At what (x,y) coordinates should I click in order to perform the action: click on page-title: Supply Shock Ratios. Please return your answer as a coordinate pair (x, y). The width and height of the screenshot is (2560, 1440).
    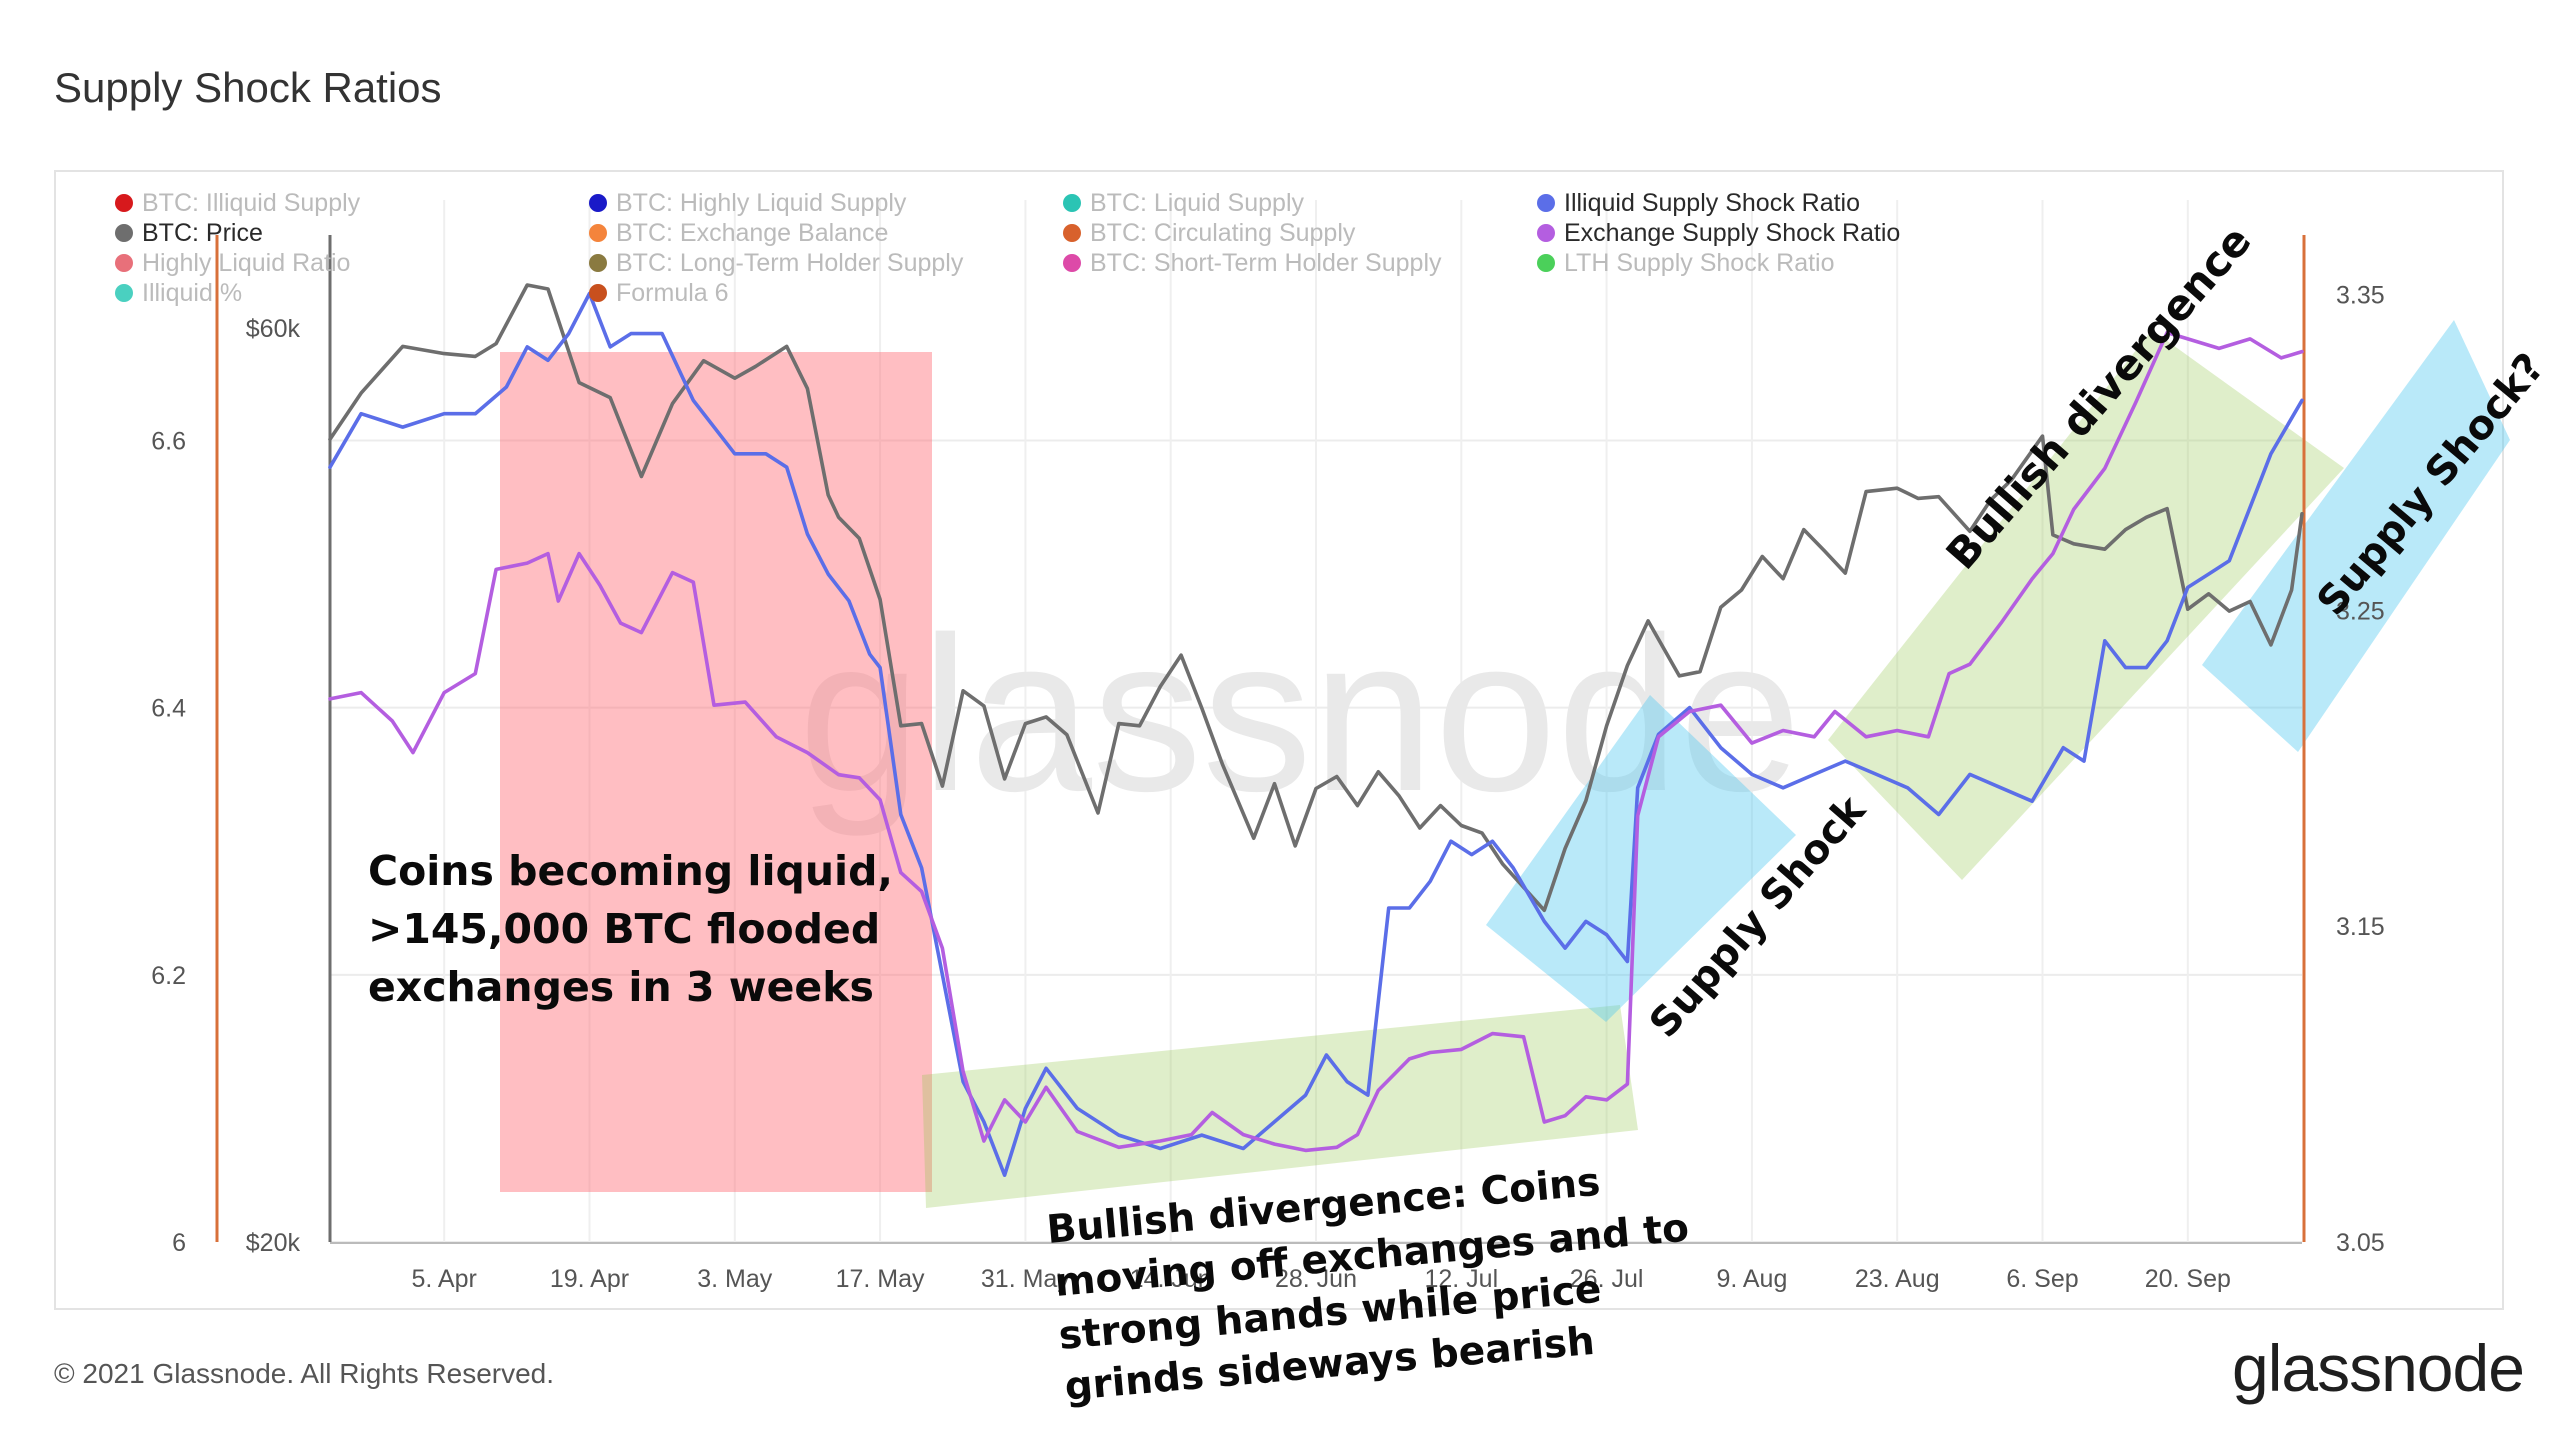
    Looking at the image, I should click on (248, 87).